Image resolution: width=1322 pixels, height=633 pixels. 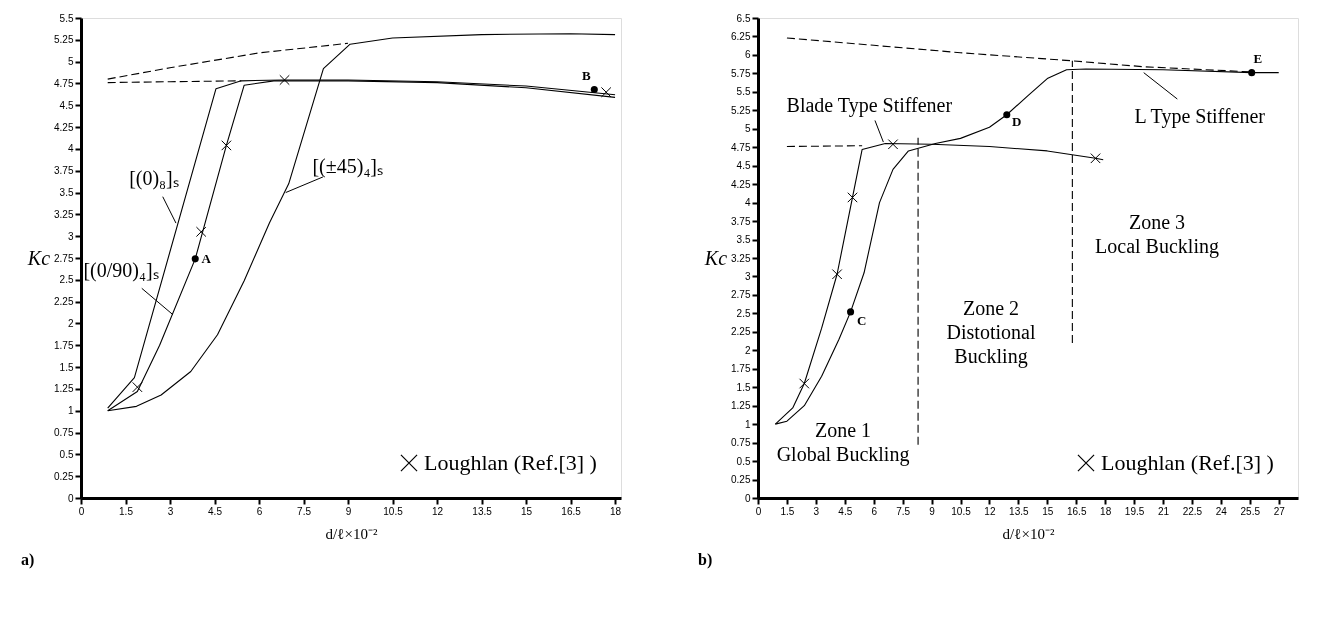 I want to click on x-tick-label: 25.5, so click(x=1250, y=511).